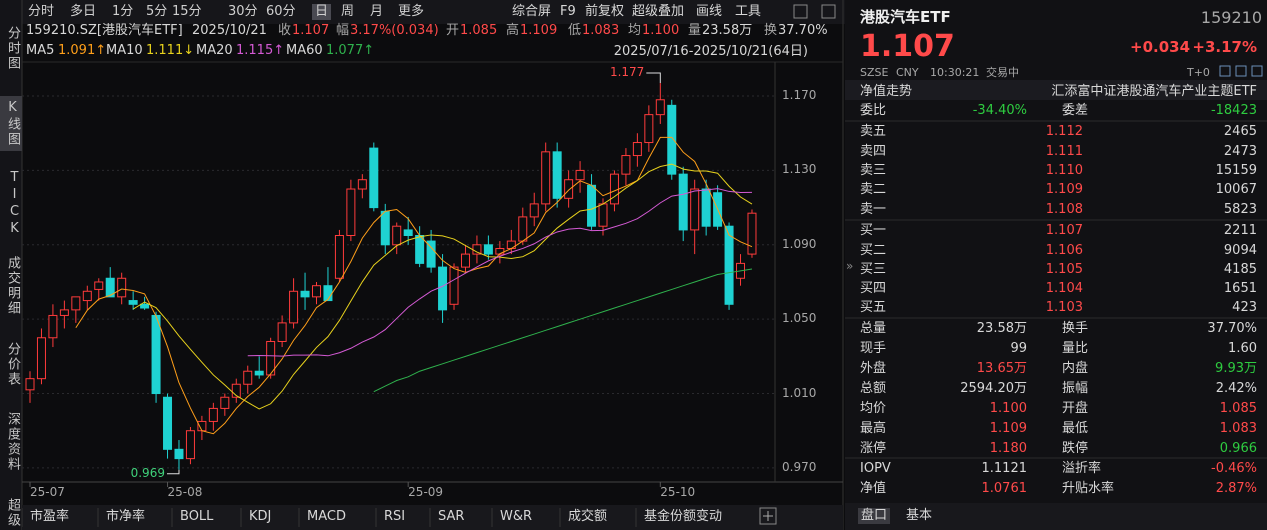  What do you see at coordinates (993, 388) in the screenshot?
I see `stat-value: 2594.20万` at bounding box center [993, 388].